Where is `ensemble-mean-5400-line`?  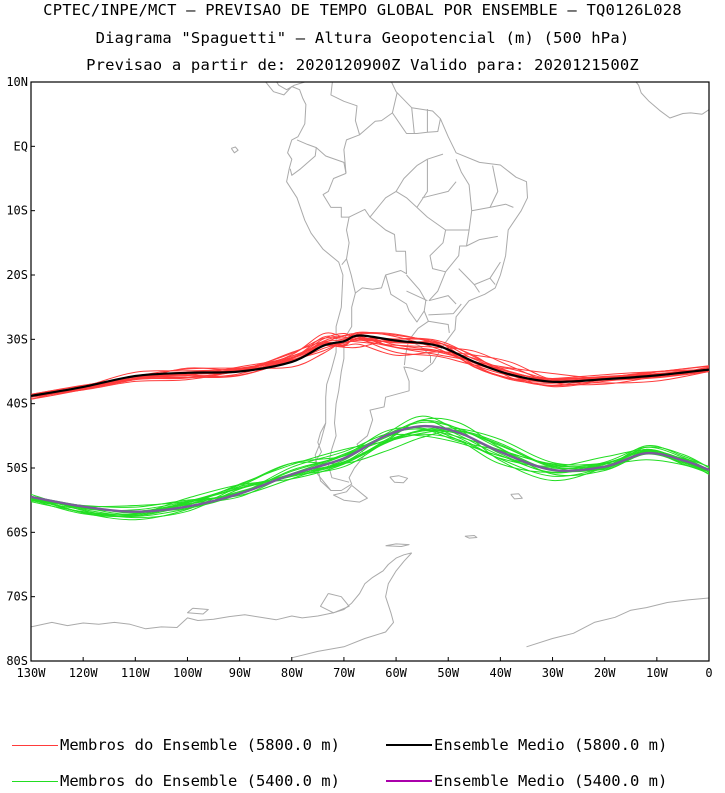 ensemble-mean-5400-line is located at coordinates (370, 468).